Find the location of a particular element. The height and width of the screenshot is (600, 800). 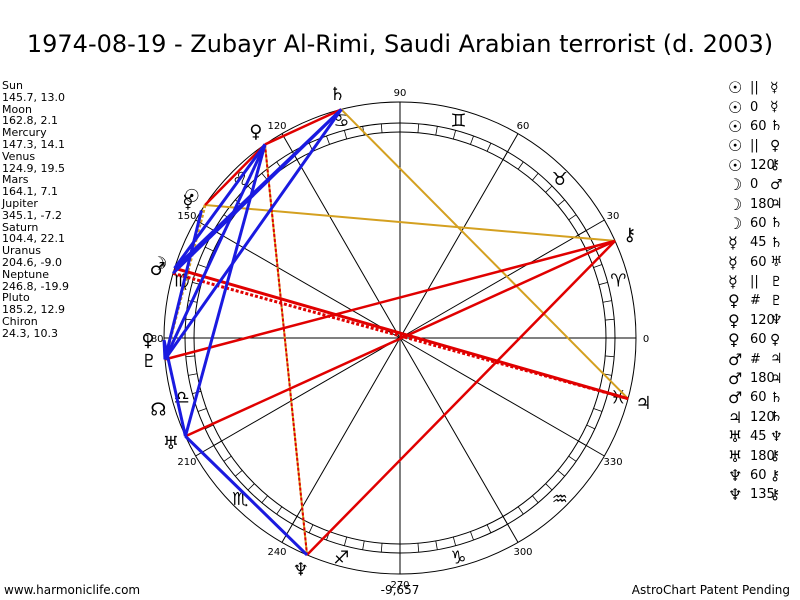

aspect-planet-1: ♂ is located at coordinates (735, 359).